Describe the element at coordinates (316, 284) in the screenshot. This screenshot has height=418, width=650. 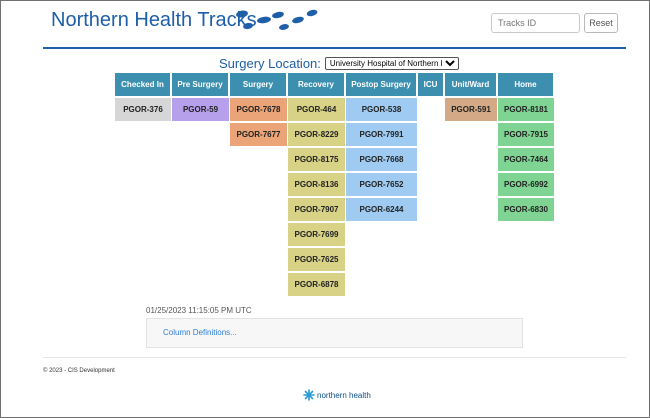
I see `patient-card: PGOR-6878` at that location.